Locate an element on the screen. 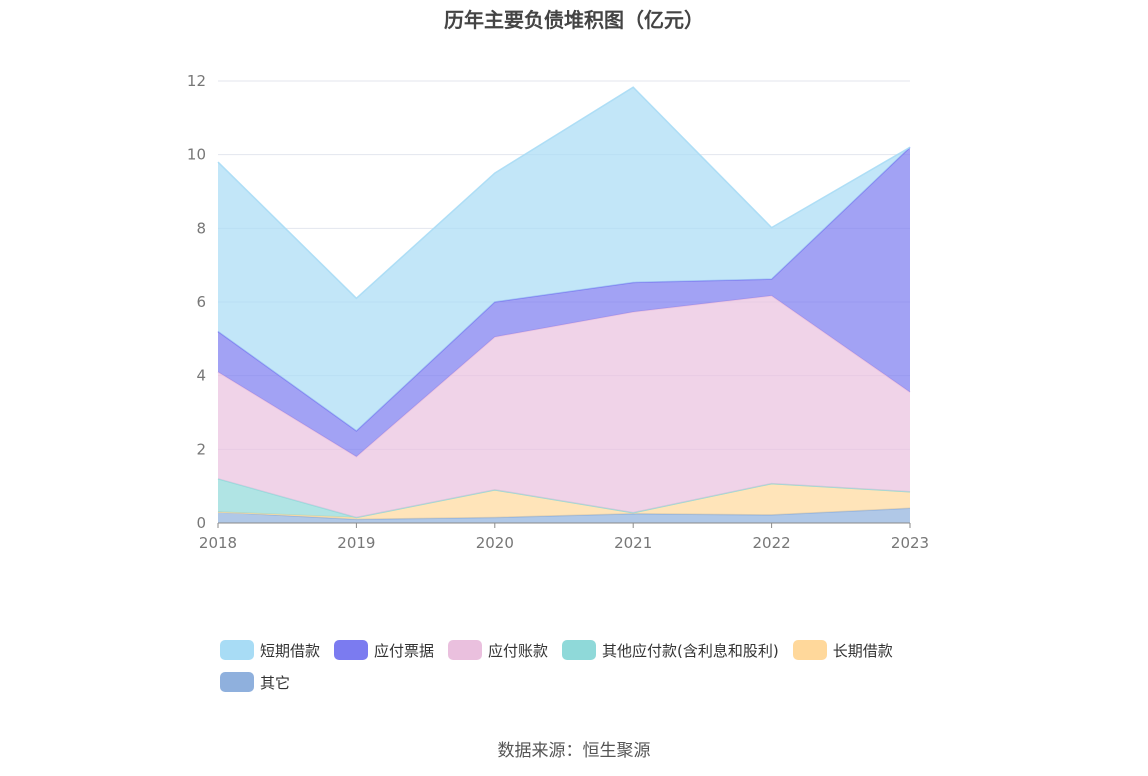 This screenshot has height=776, width=1148. legend-label: 长期借款 is located at coordinates (862, 650).